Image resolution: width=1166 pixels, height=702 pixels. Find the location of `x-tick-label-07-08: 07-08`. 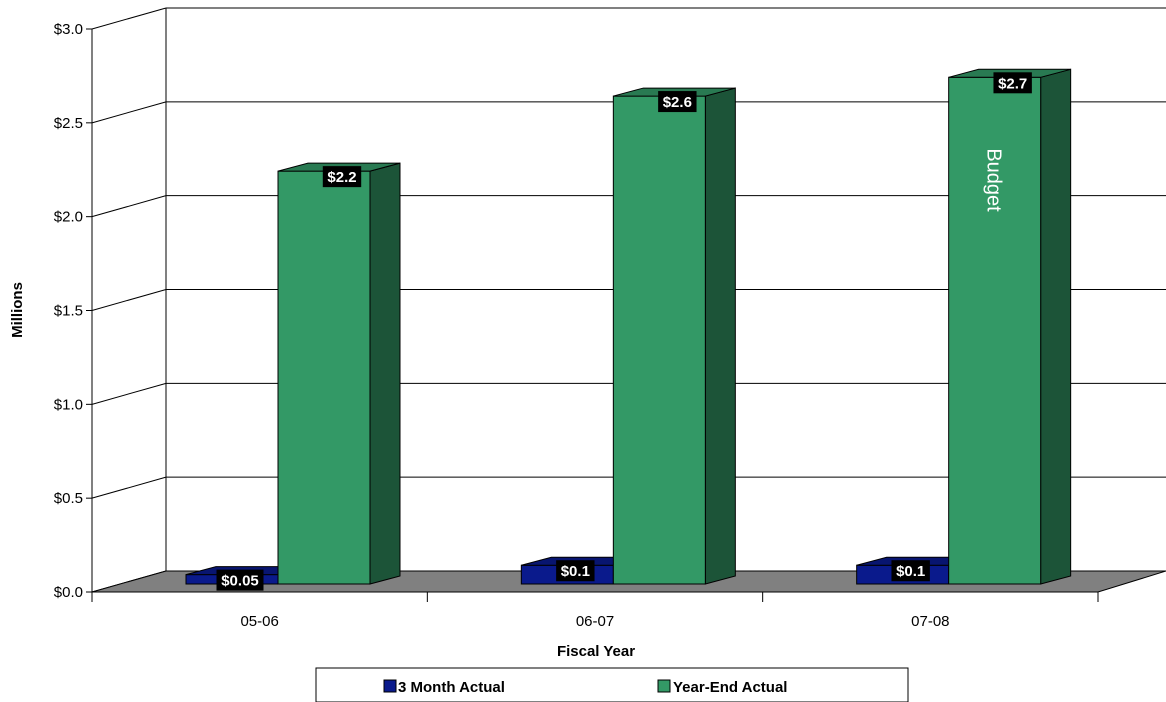

x-tick-label-07-08: 07-08 is located at coordinates (930, 621).